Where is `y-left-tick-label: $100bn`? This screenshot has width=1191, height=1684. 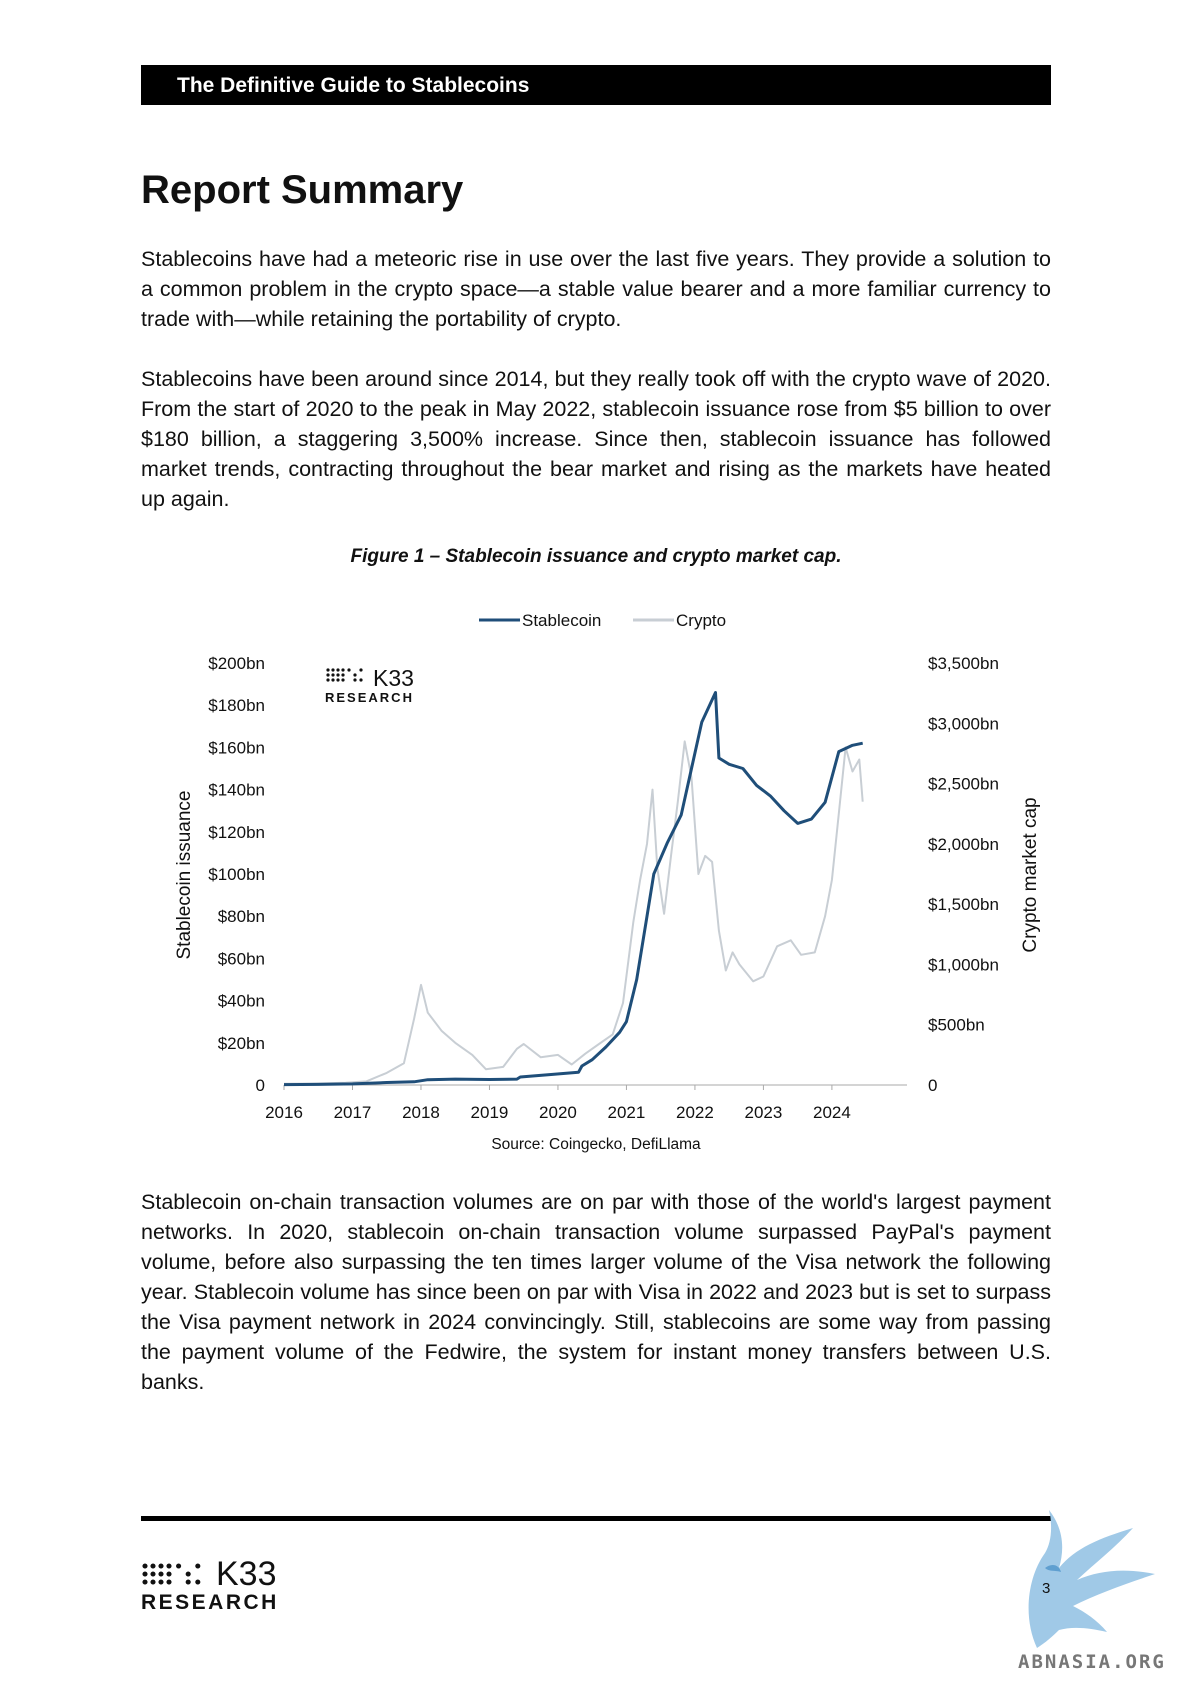
y-left-tick-label: $100bn is located at coordinates (236, 874).